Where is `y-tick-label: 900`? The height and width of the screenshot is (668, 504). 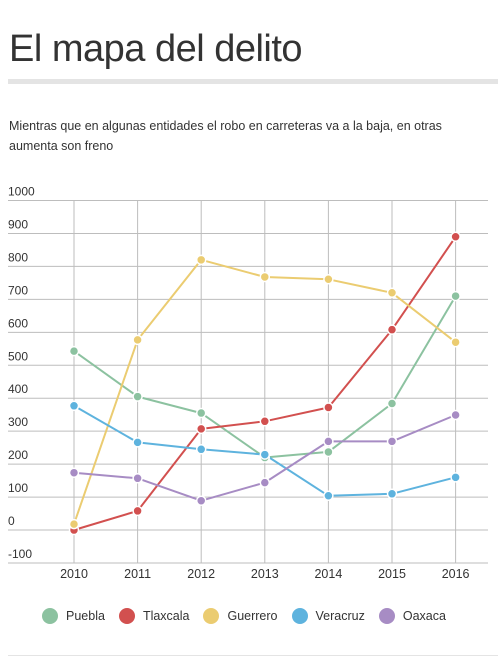
y-tick-label: 900 is located at coordinates (18, 224).